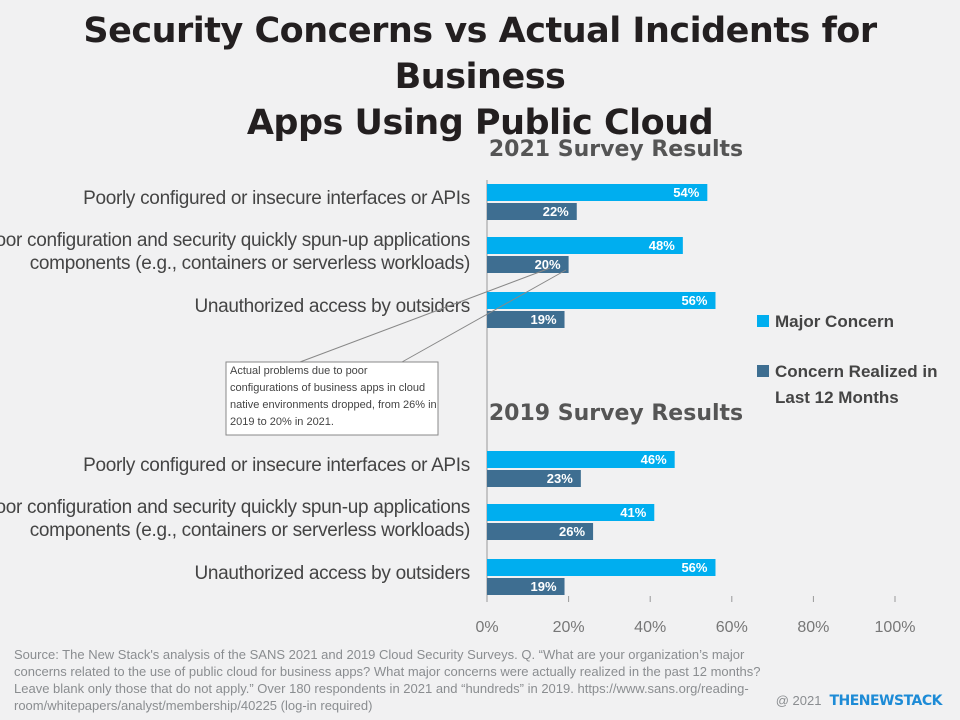  Describe the element at coordinates (327, 388) in the screenshot. I see `annotation-text: configurations of business apps in cloud` at that location.